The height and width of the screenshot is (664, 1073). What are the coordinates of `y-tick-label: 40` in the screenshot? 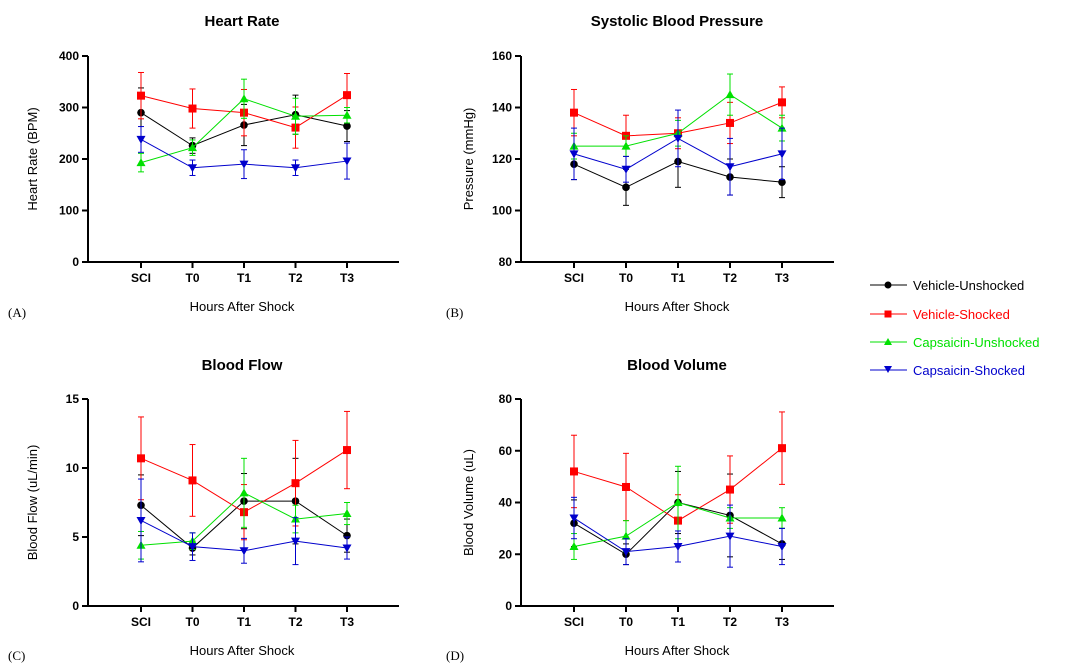 It's located at (506, 503).